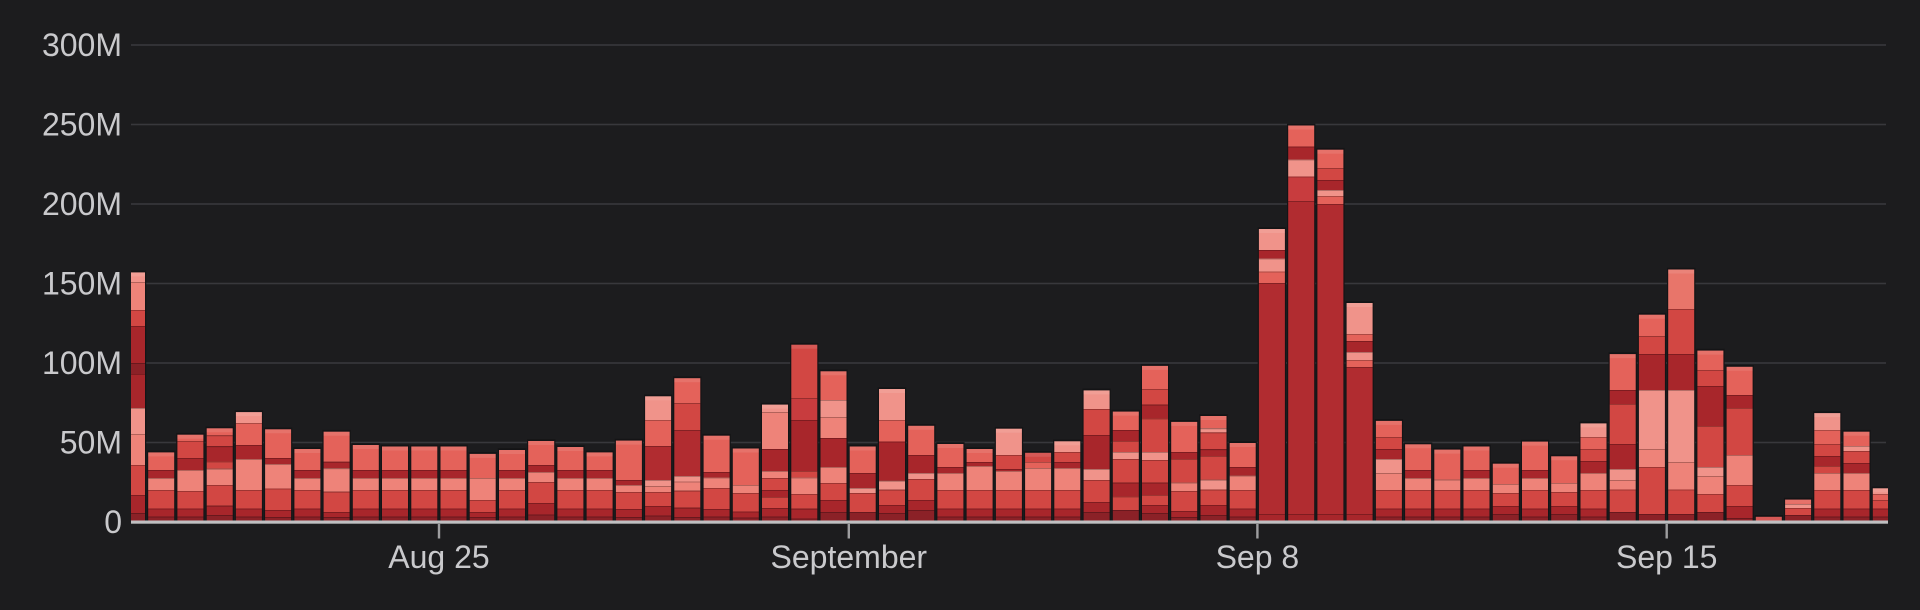 This screenshot has width=1920, height=610. Describe the element at coordinates (82, 204) in the screenshot. I see `svg-text: 200M` at that location.